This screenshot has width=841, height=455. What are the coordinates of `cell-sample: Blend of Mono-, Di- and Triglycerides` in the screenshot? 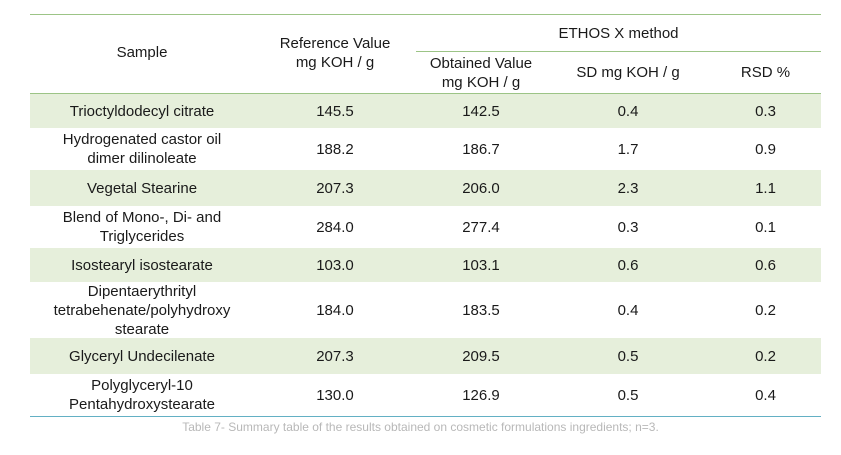 It's located at (142, 227).